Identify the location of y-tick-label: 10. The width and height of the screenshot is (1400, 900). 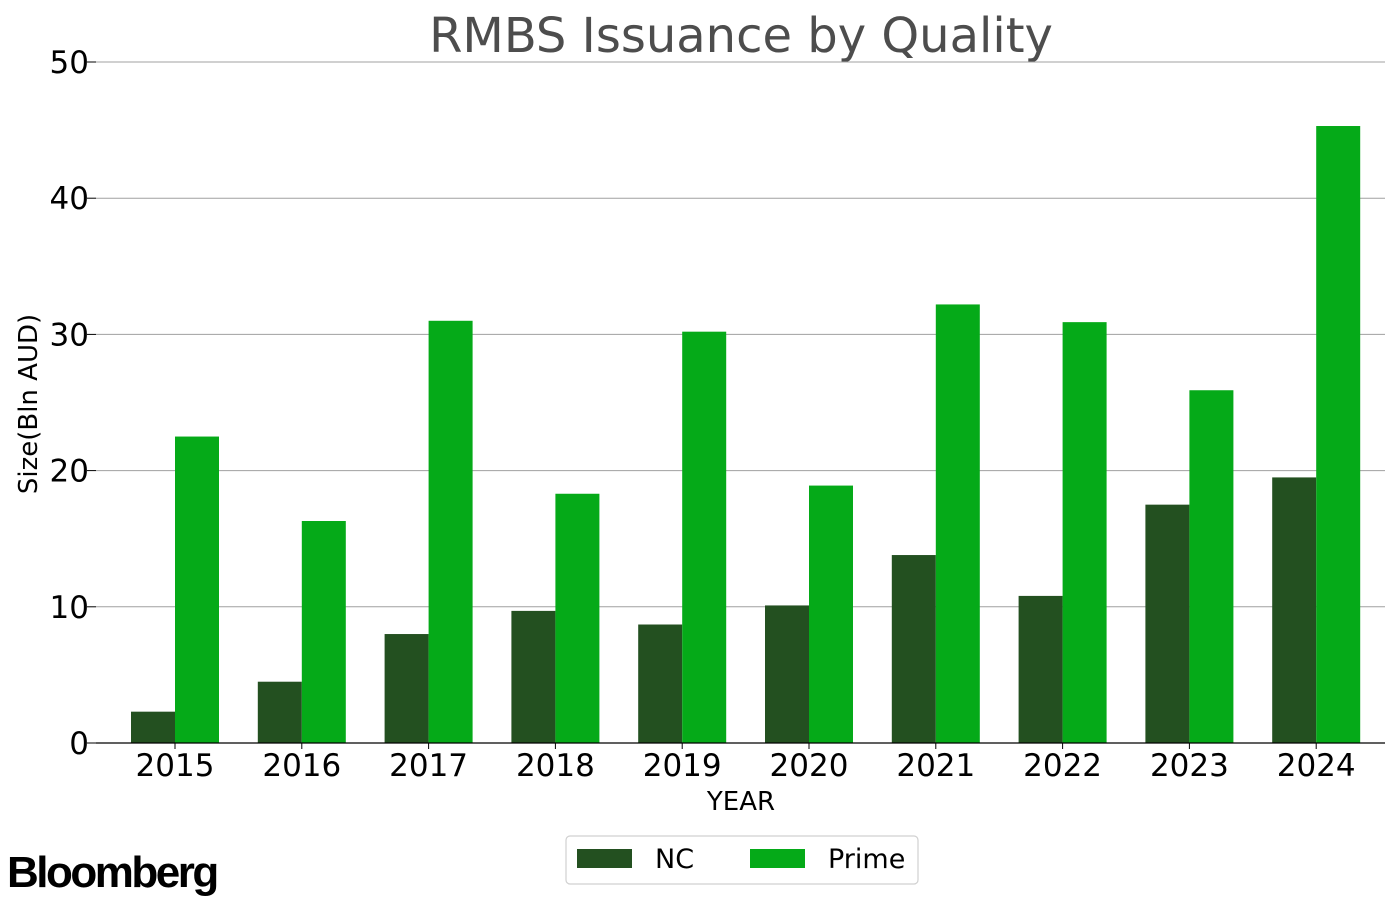
(69, 608).